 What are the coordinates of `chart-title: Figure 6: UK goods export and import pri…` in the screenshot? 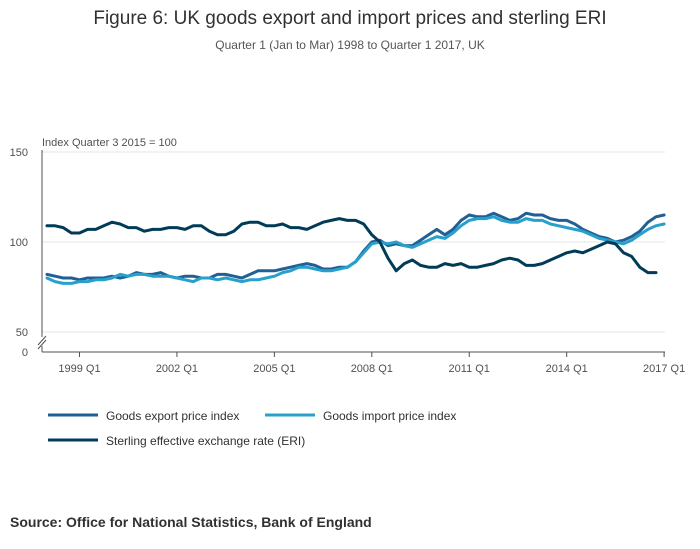 It's located at (350, 18).